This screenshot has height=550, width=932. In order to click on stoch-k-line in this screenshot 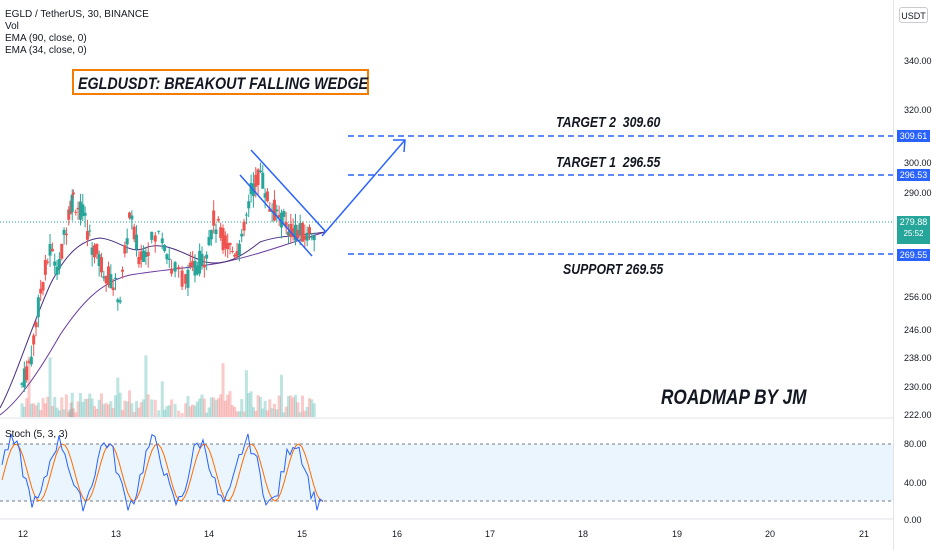, I will do `click(162, 472)`.